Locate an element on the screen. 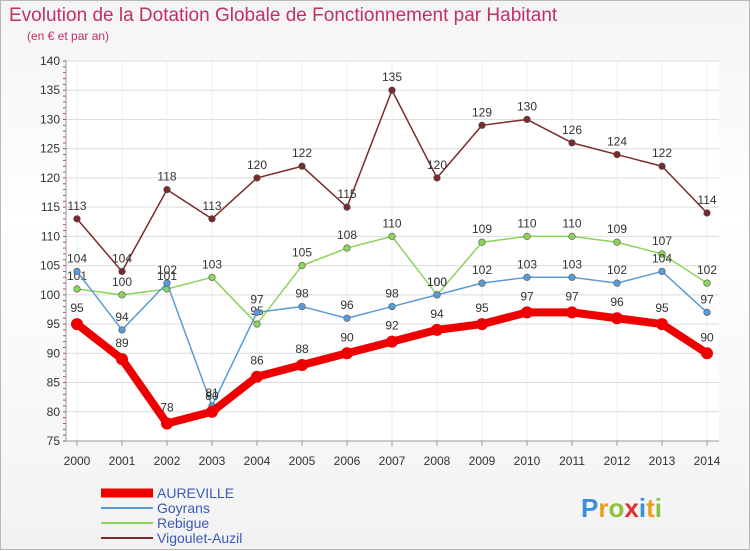 This screenshot has width=750, height=551. legend-label: Vigoulet-Auzil is located at coordinates (199, 538).